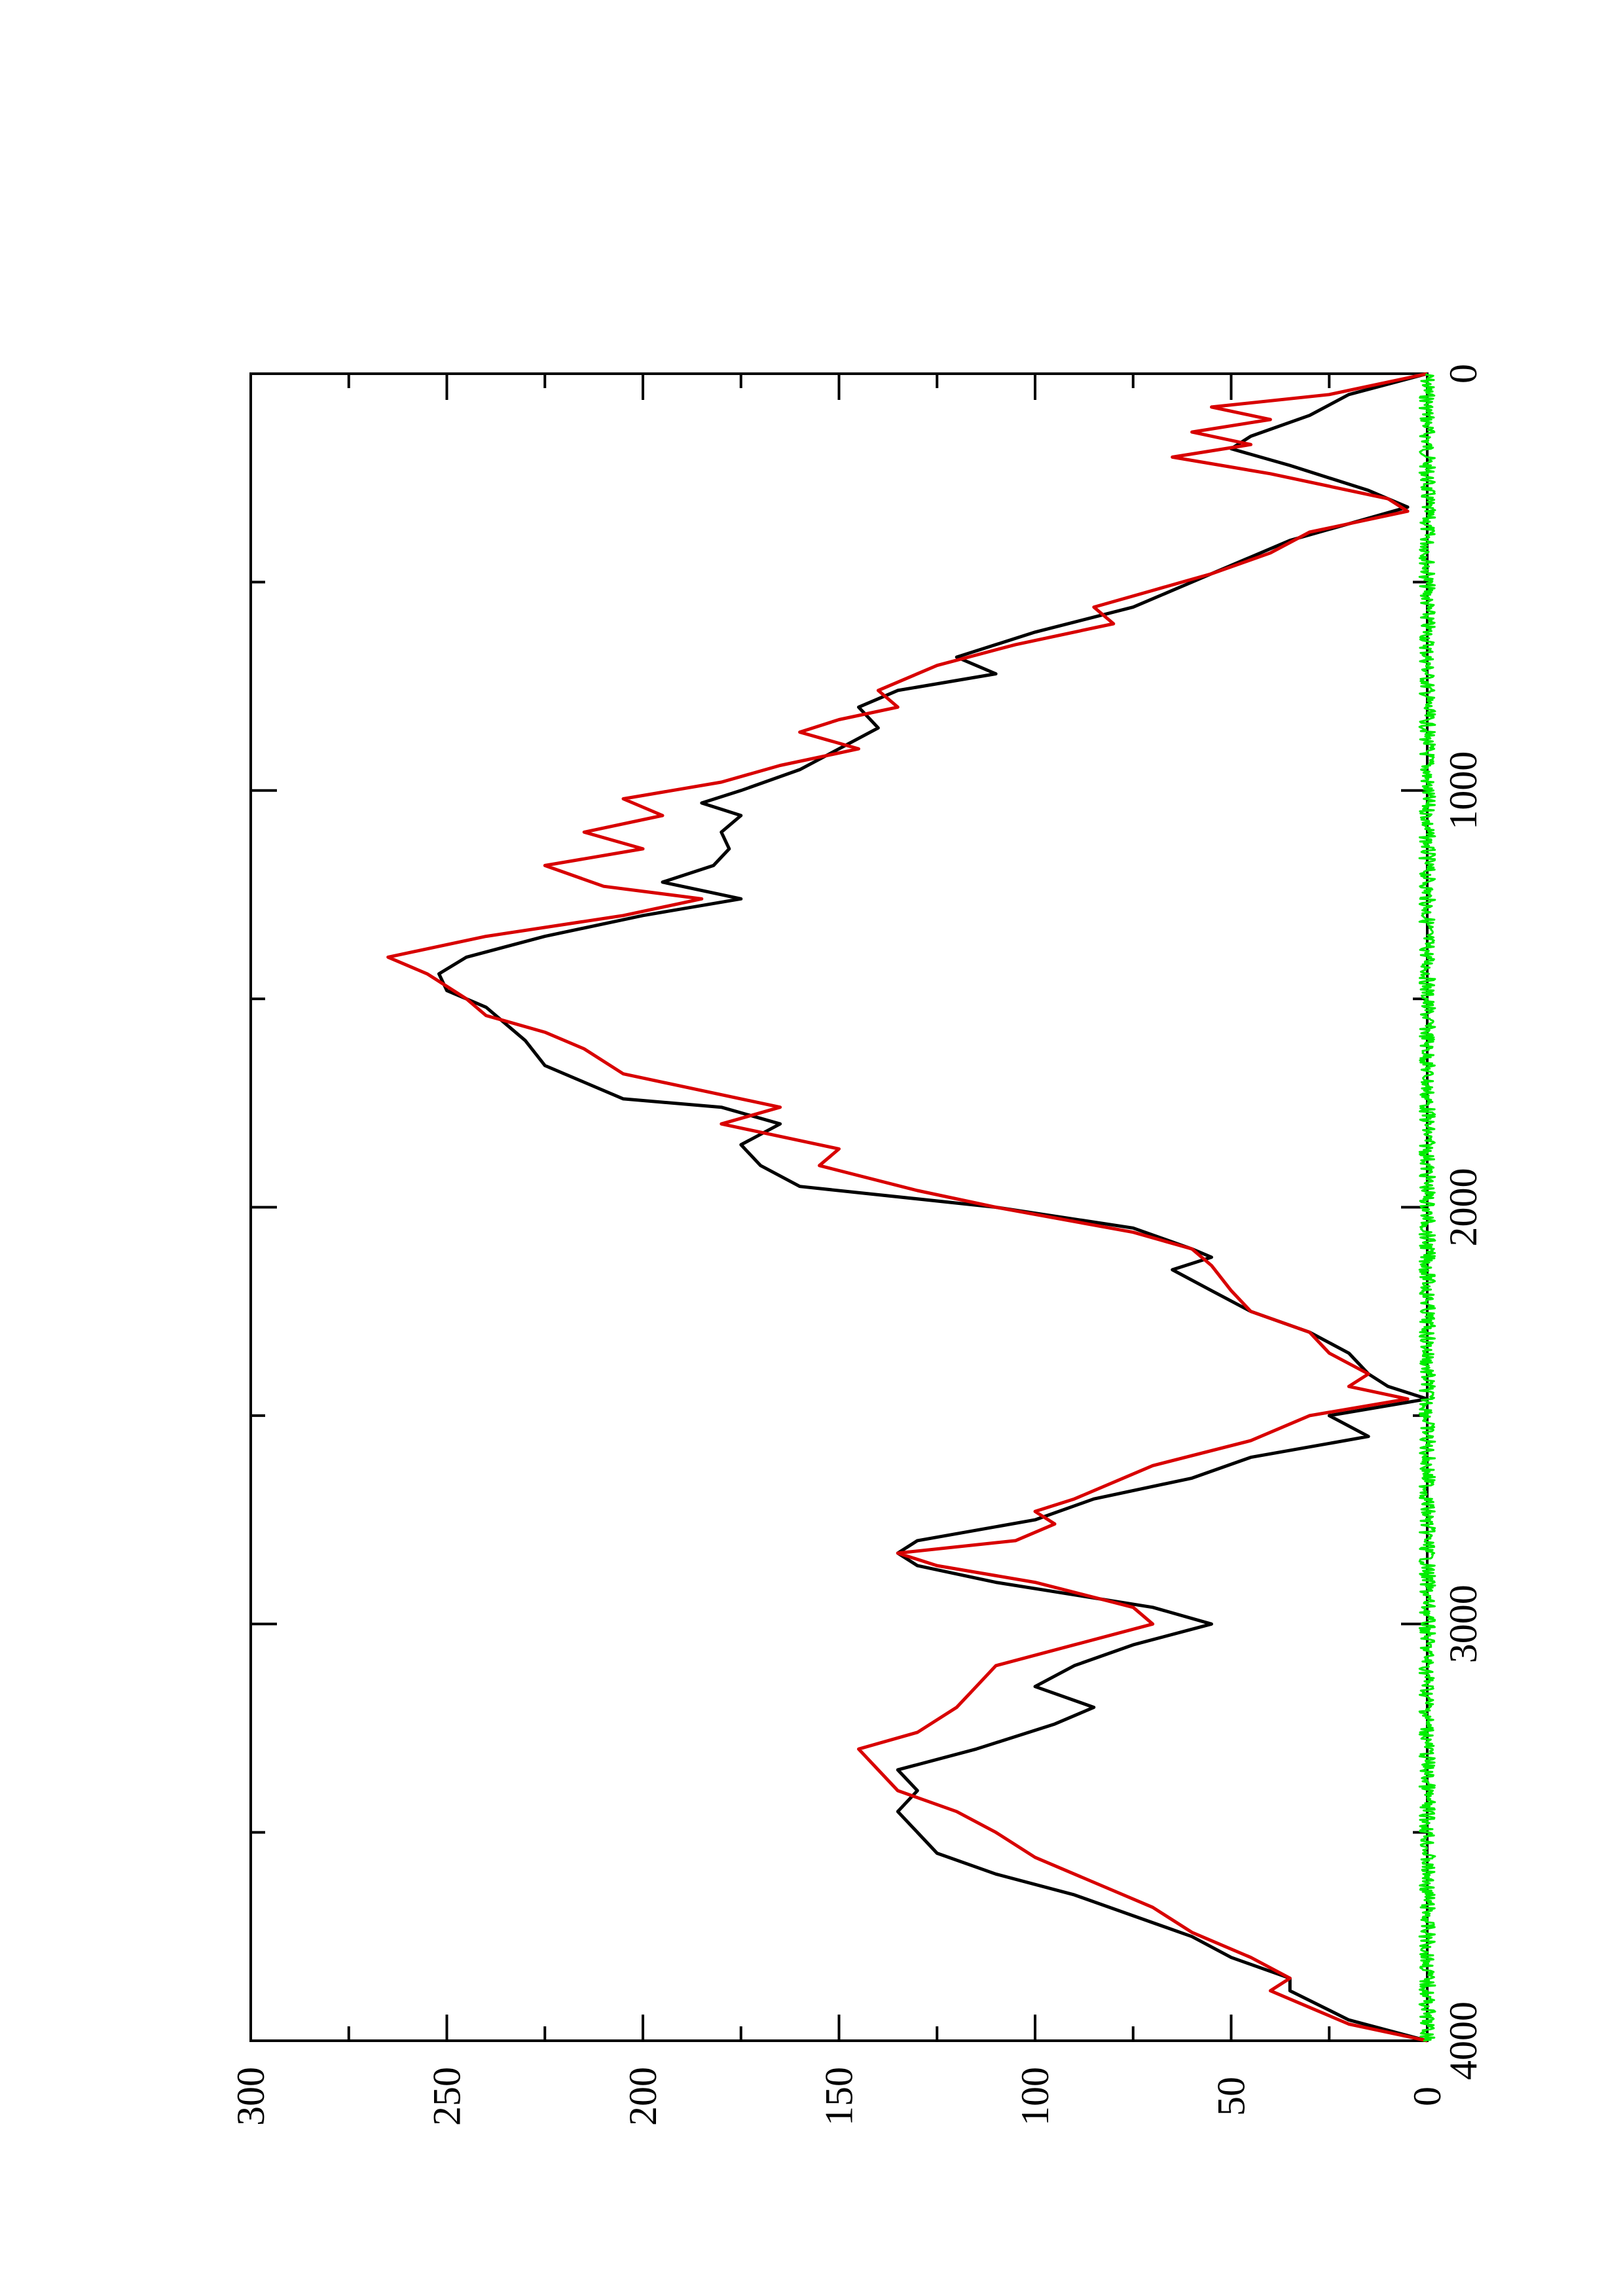  What do you see at coordinates (250, 2096) in the screenshot?
I see `y-tick-label: 300` at bounding box center [250, 2096].